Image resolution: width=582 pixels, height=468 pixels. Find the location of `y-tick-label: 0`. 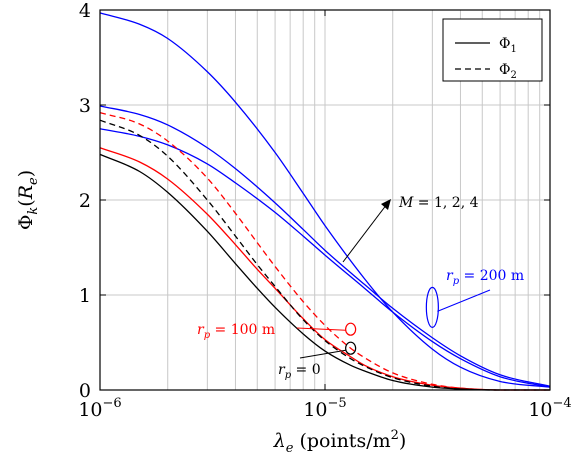

y-tick-label: 0 is located at coordinates (85, 391).